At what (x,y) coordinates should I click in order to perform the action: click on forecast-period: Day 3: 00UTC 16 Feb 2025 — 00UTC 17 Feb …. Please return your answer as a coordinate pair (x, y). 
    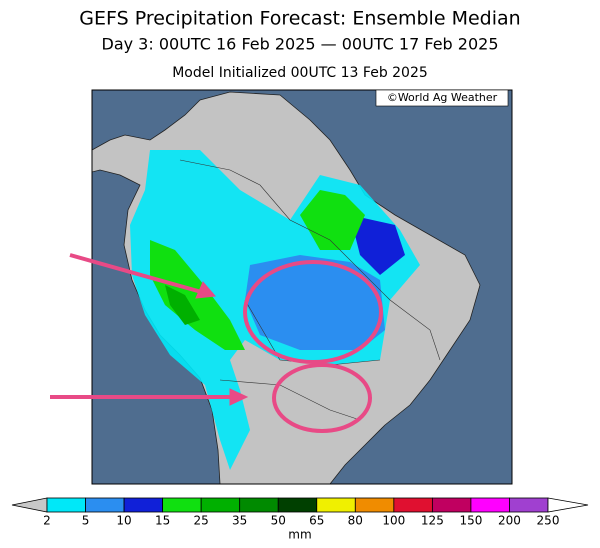
    Looking at the image, I should click on (300, 44).